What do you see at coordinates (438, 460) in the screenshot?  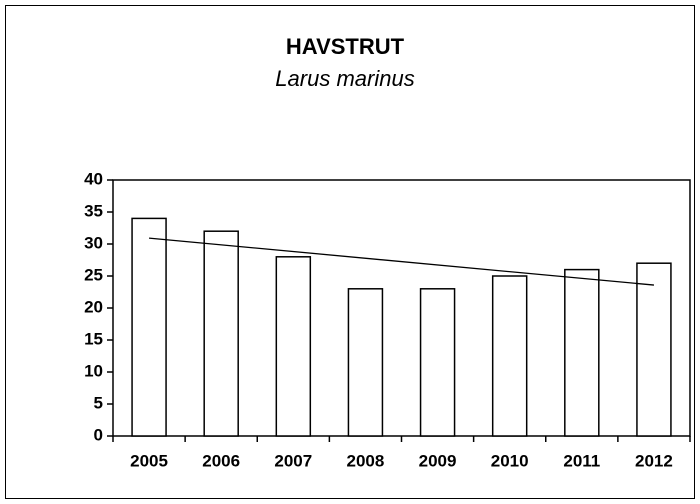 I see `x-tick-label: 2009` at bounding box center [438, 460].